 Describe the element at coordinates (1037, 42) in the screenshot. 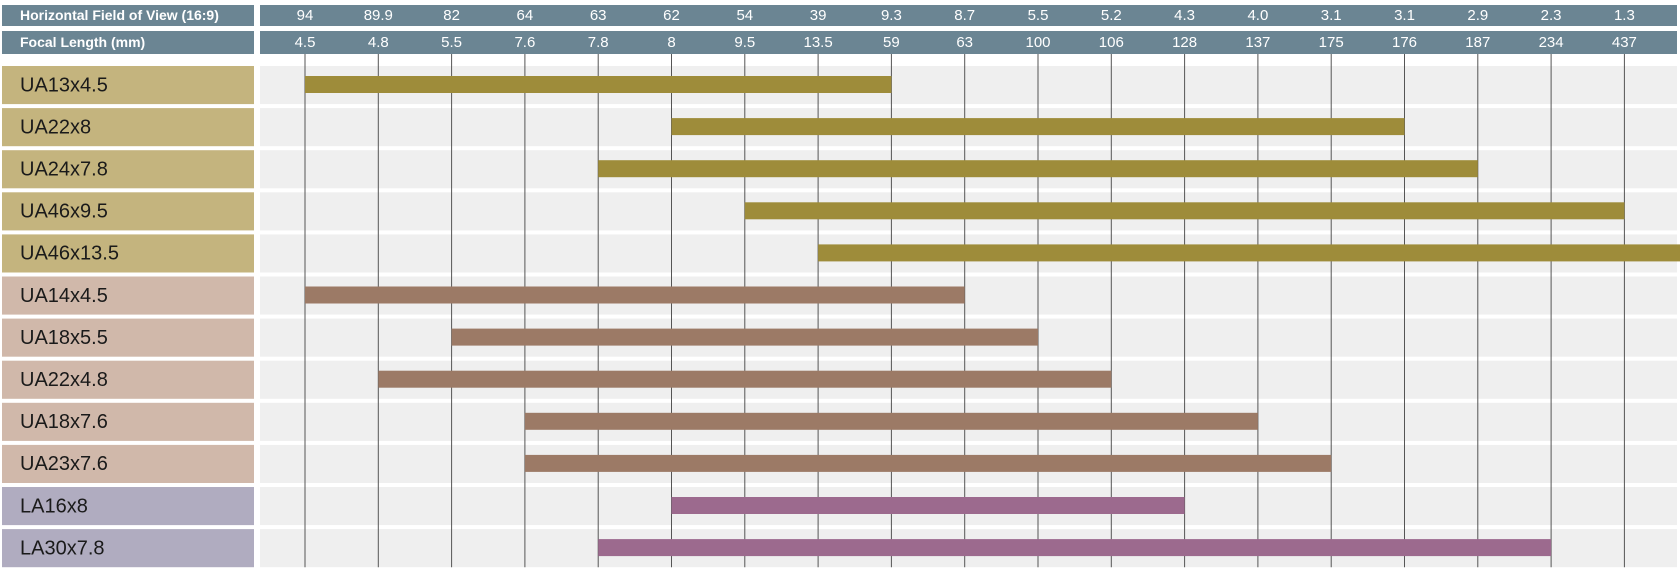

I see `focal-label: 100` at that location.